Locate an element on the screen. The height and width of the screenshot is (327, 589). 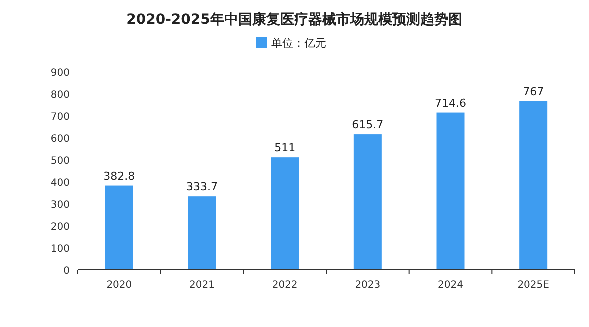
data-label: 382.8 is located at coordinates (120, 176).